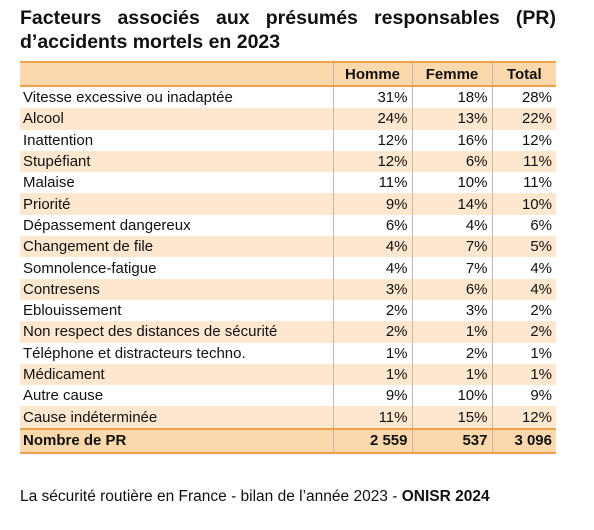  Describe the element at coordinates (523, 119) in the screenshot. I see `cell: 22%` at that location.